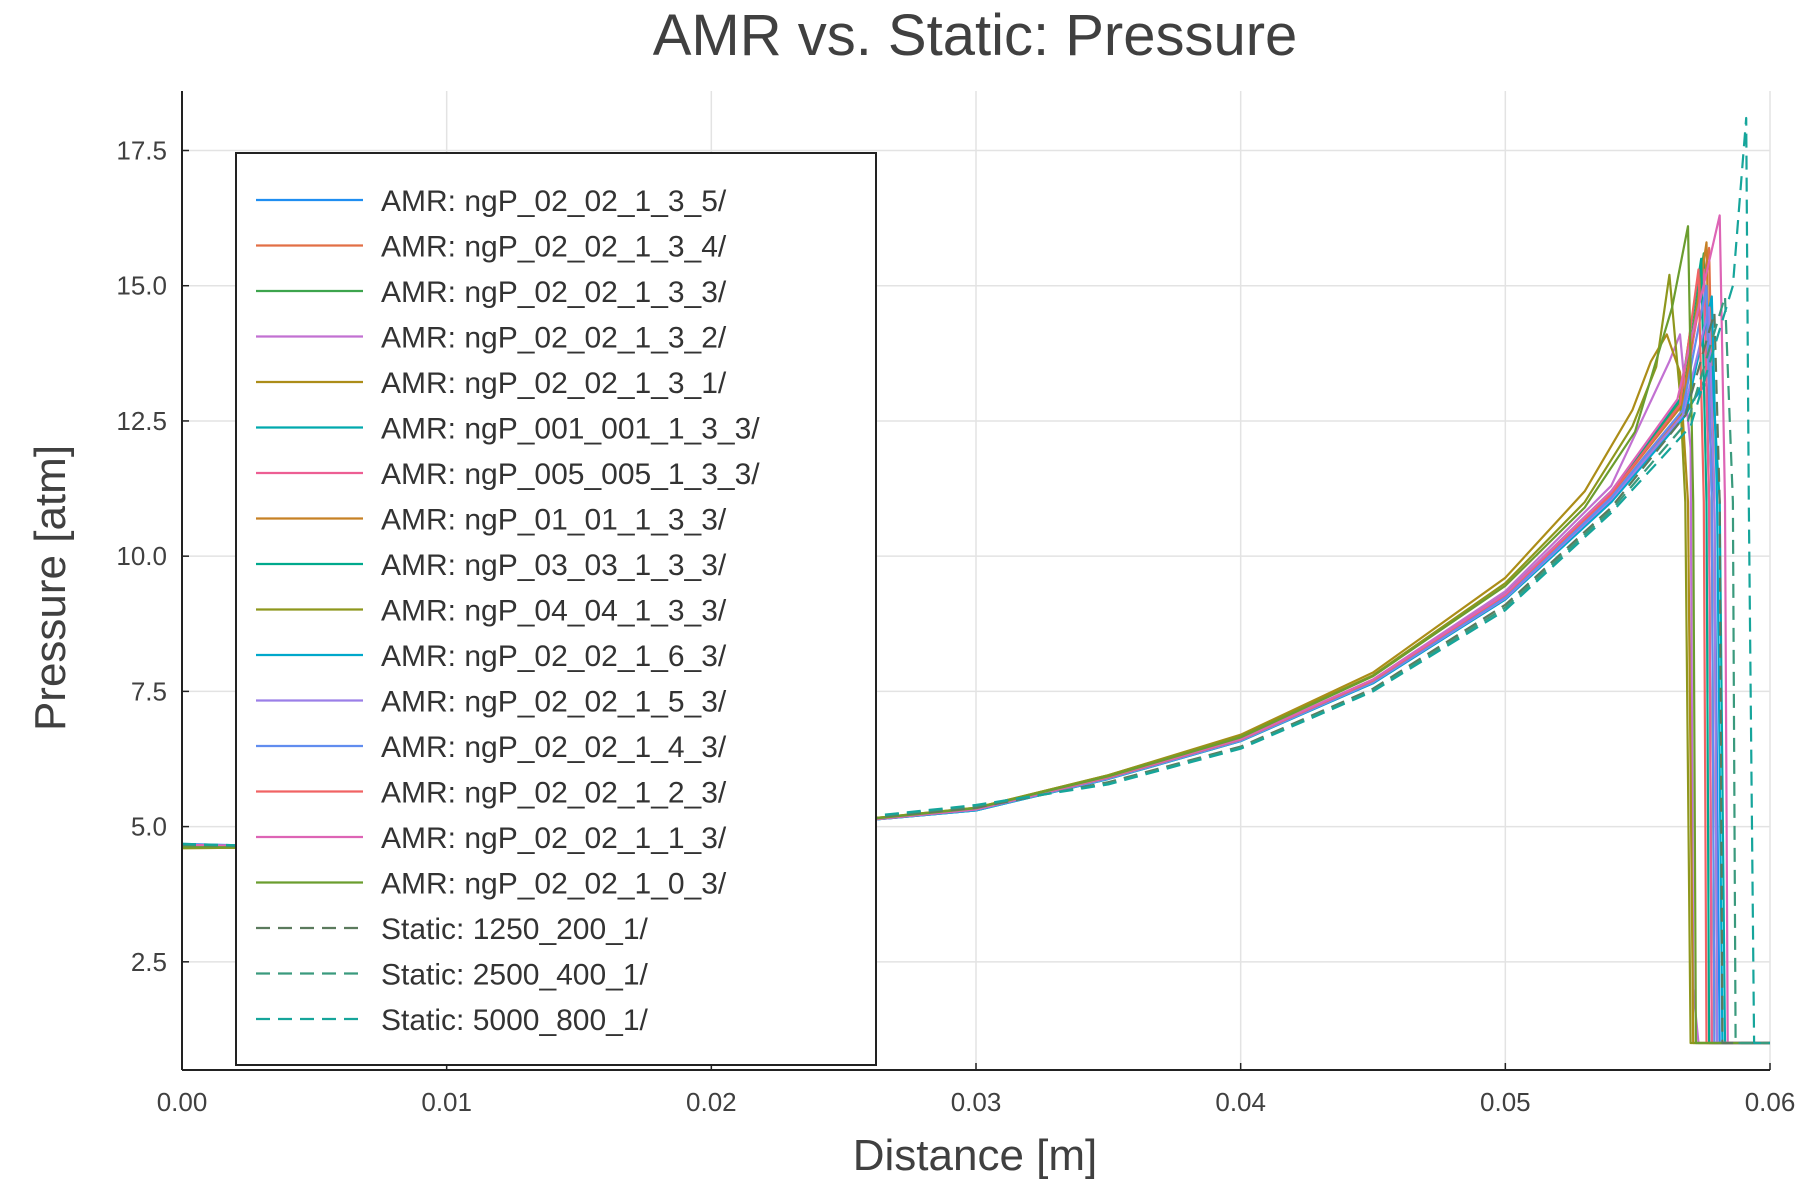 The width and height of the screenshot is (1800, 1200). Describe the element at coordinates (141, 556) in the screenshot. I see `y-tick-label: 10.0` at that location.